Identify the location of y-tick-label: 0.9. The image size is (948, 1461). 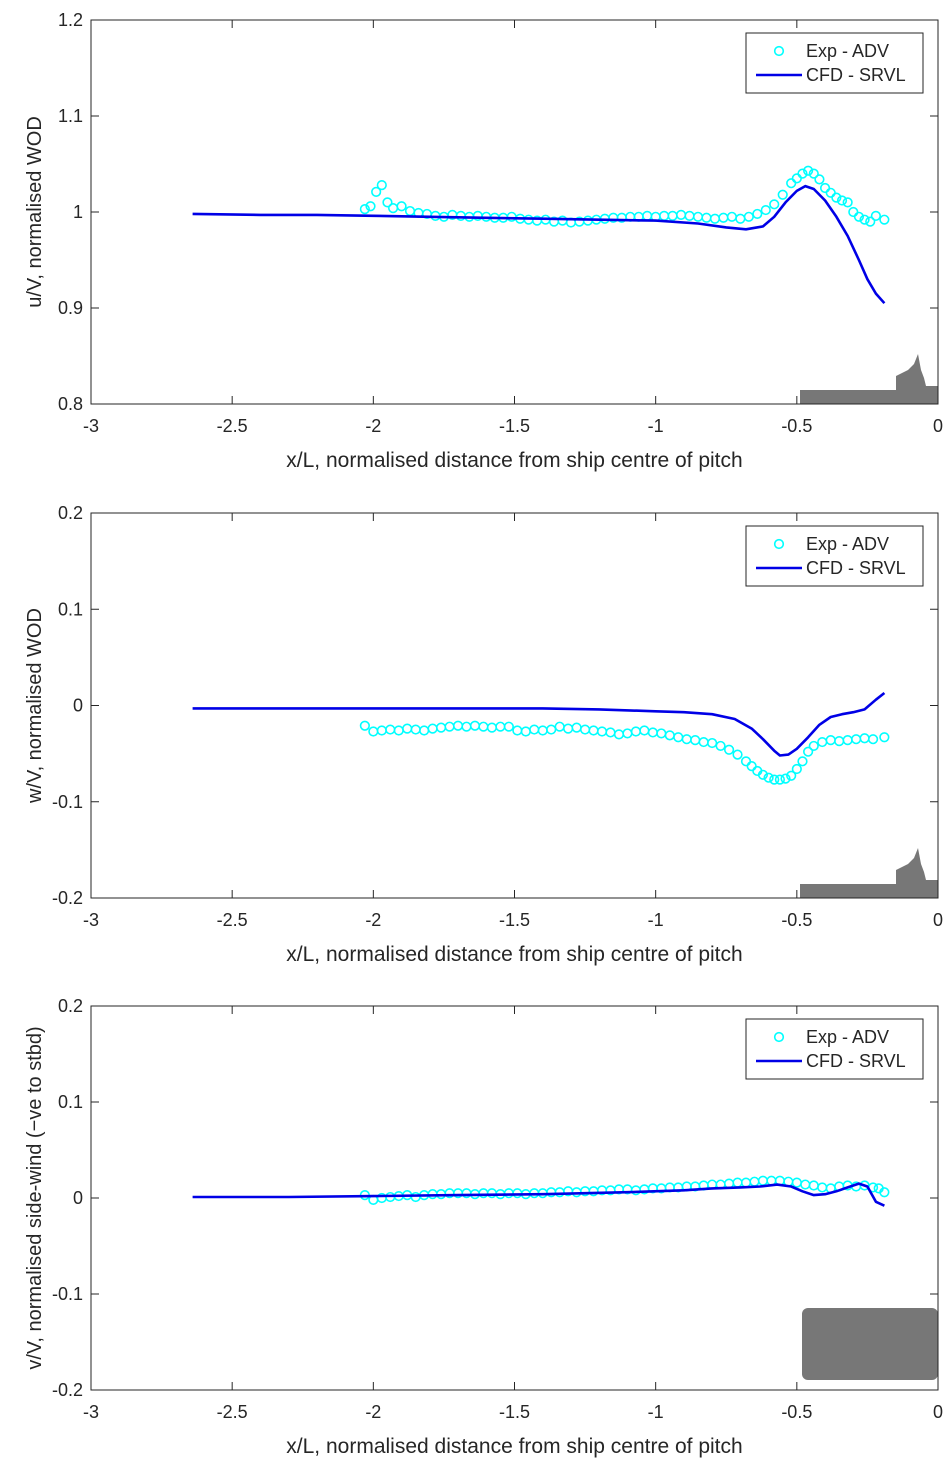
(70, 308).